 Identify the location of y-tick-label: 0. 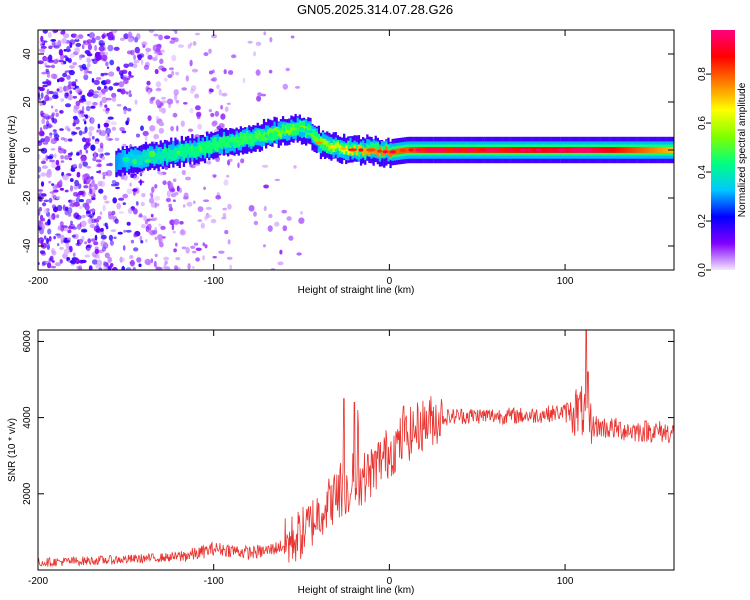
(27, 150).